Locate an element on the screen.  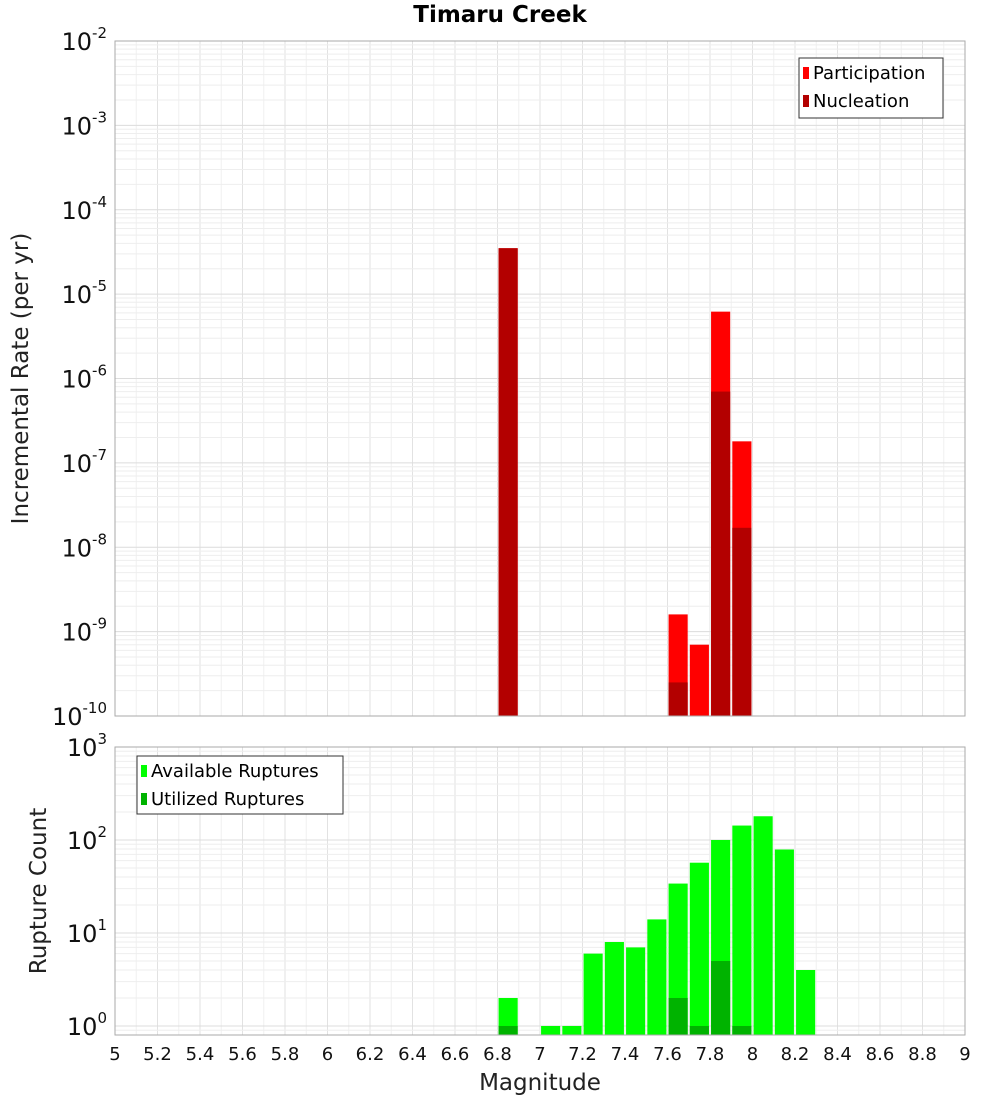
rate-y-tick-label: 10⁻⁶ is located at coordinates (84, 378).